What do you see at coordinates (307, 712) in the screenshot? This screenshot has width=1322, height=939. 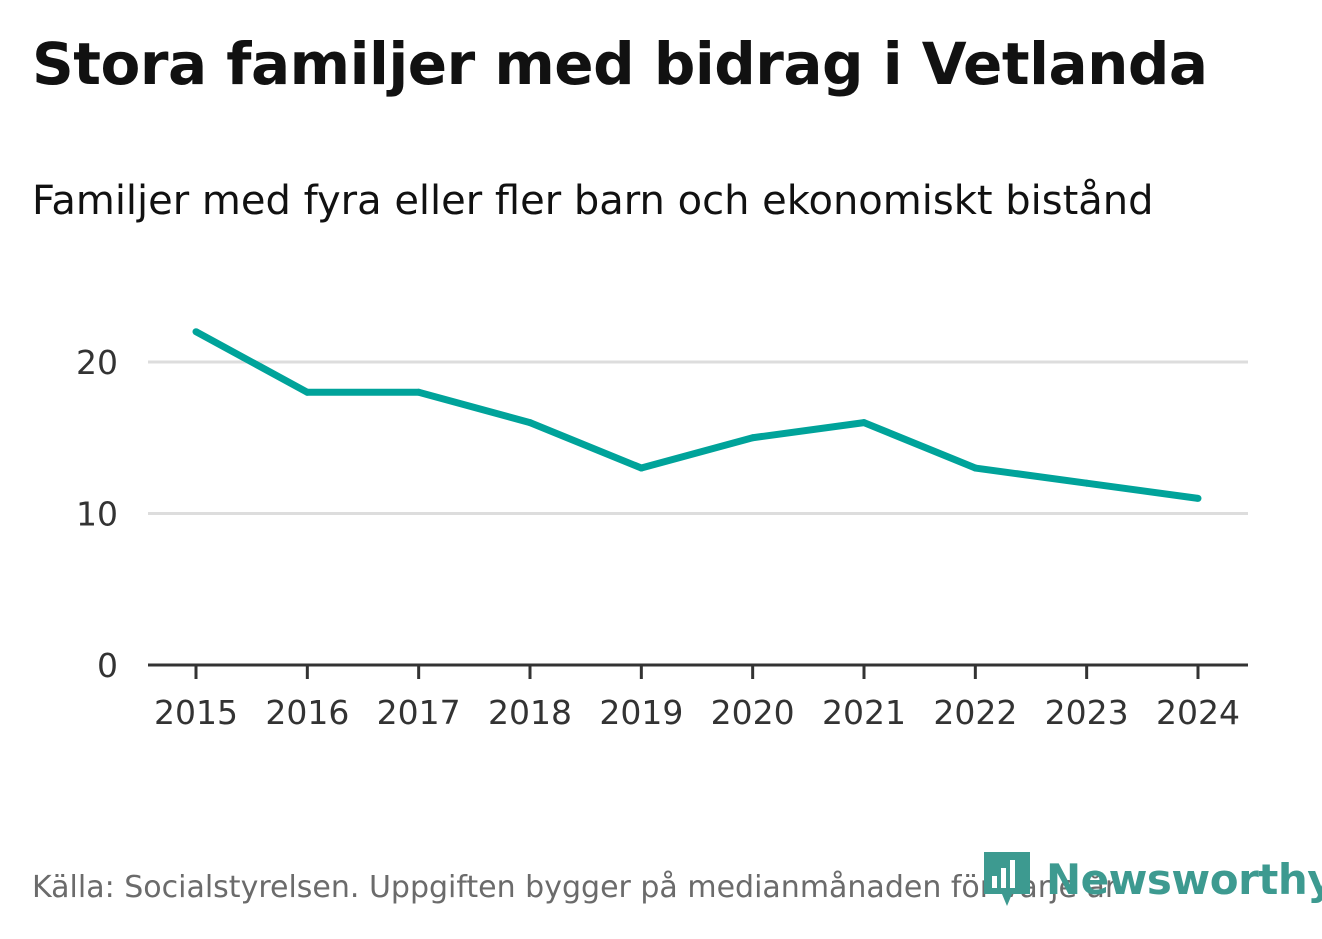 I see `x-tick-label: 2016` at bounding box center [307, 712].